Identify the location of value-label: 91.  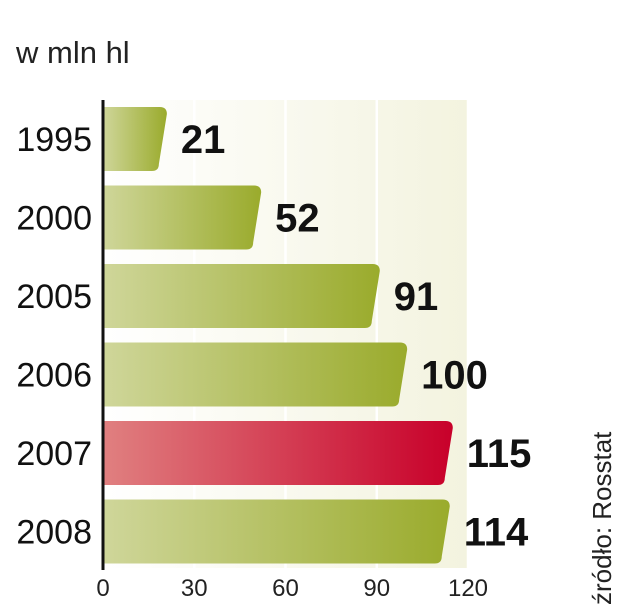
(416, 297).